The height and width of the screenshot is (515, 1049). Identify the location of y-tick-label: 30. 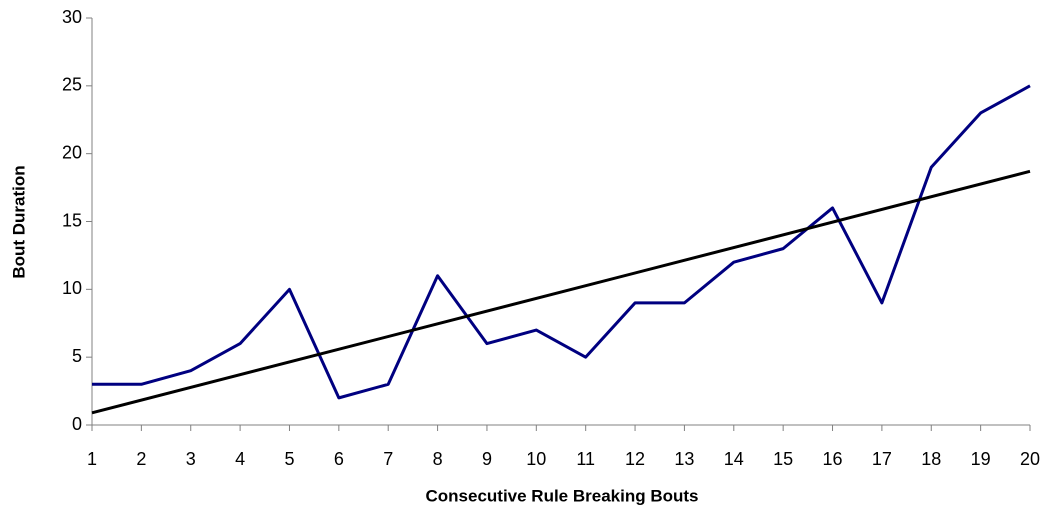
(72, 17).